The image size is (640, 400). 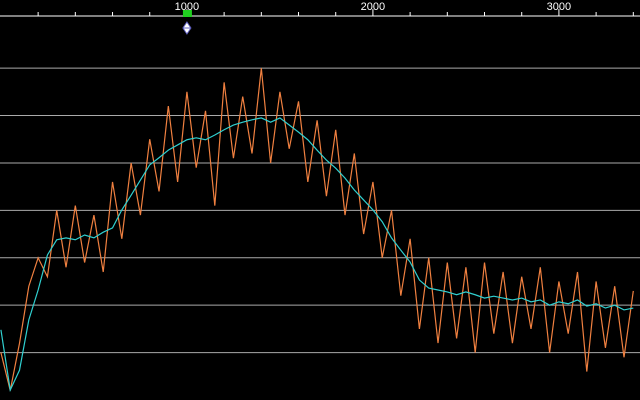 I want to click on x-tick-label: 3000, so click(x=559, y=7).